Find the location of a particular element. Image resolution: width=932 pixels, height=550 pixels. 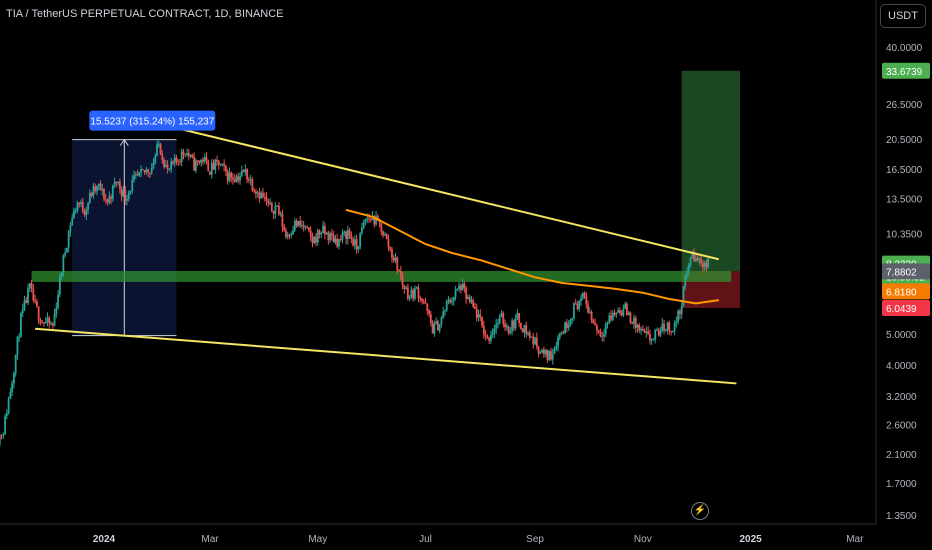

time-axis: 2024 Mar May Jul Sep Nov 2025 Mar is located at coordinates (438, 534).